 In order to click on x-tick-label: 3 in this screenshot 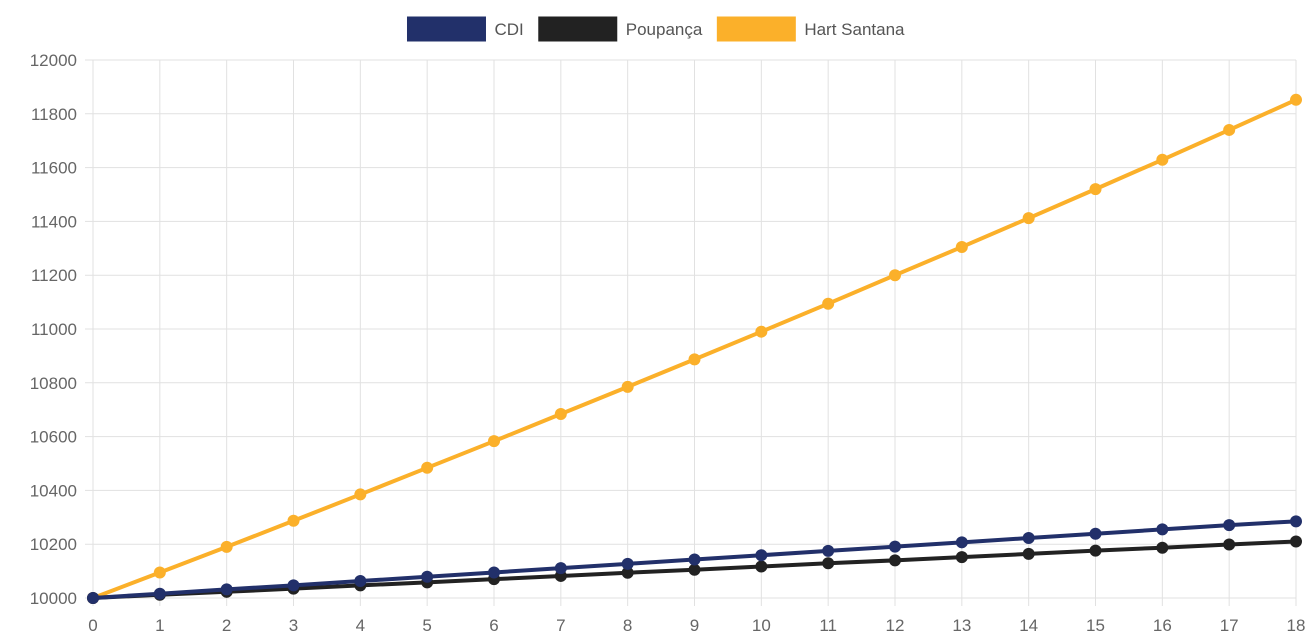, I will do `click(293, 625)`.